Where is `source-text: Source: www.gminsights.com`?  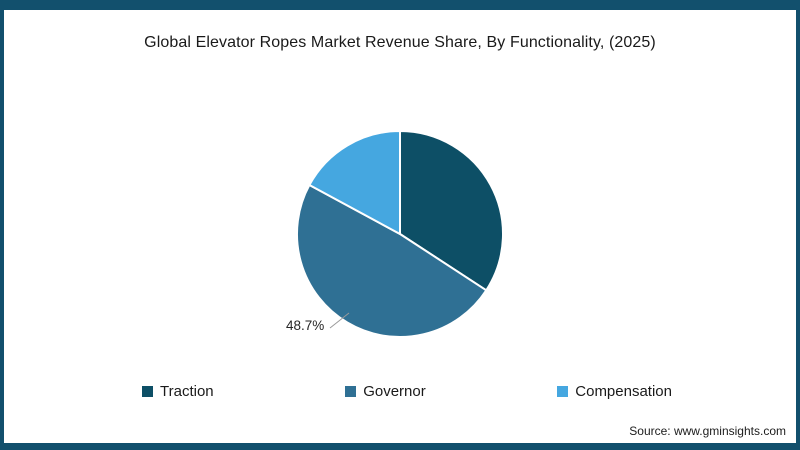
source-text: Source: www.gminsights.com is located at coordinates (707, 431).